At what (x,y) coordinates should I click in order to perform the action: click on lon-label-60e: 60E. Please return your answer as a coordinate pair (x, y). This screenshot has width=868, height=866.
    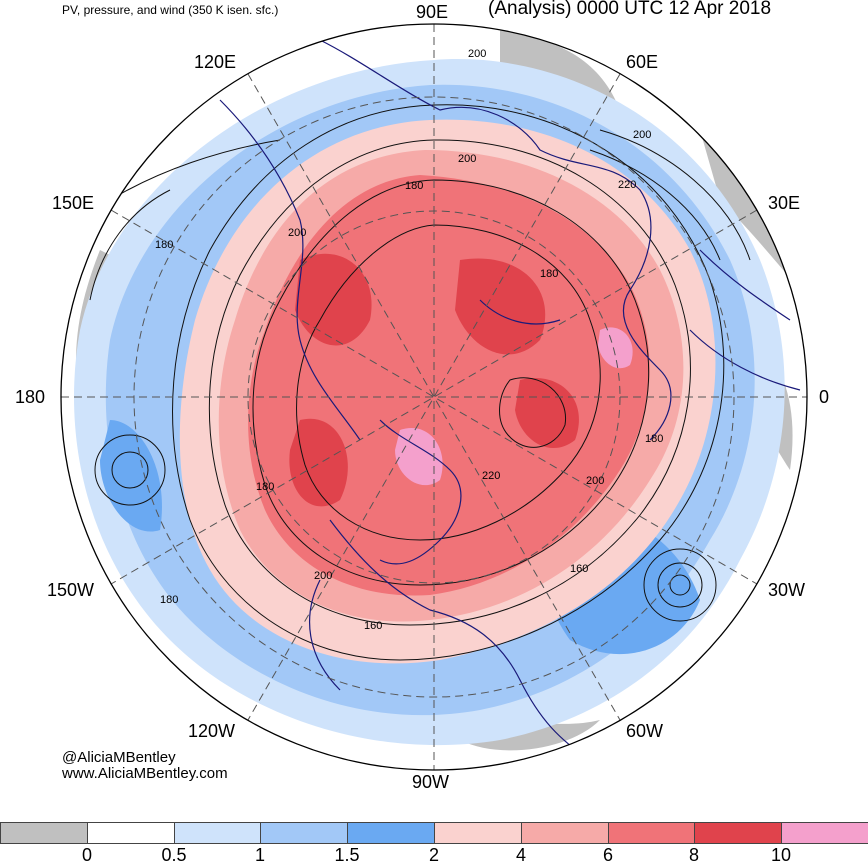
    Looking at the image, I should click on (642, 62).